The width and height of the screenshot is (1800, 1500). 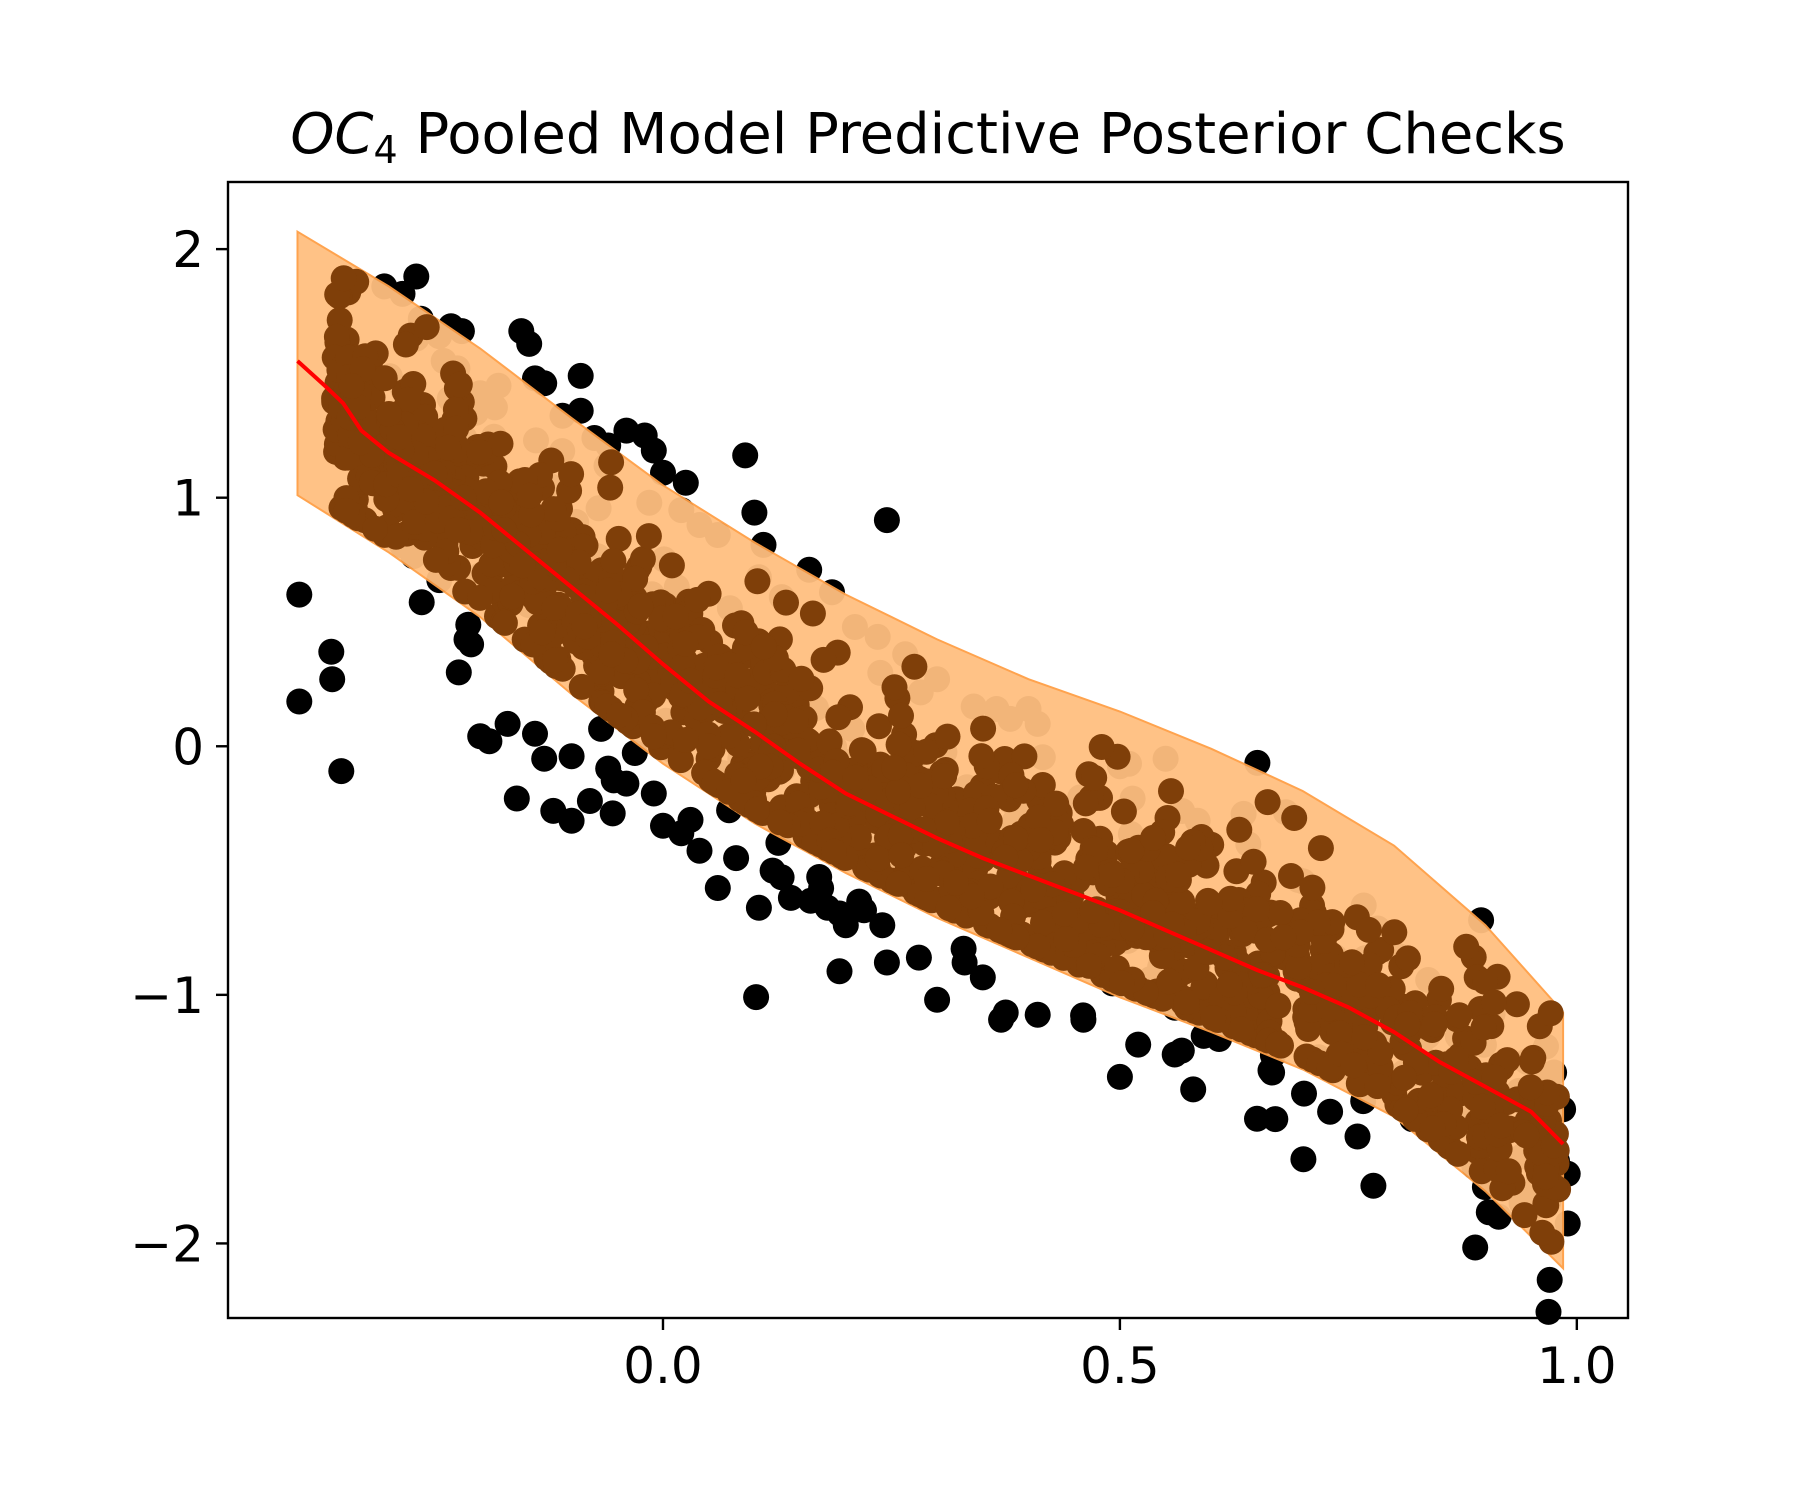 I want to click on y-tick-label: 2, so click(x=188, y=250).